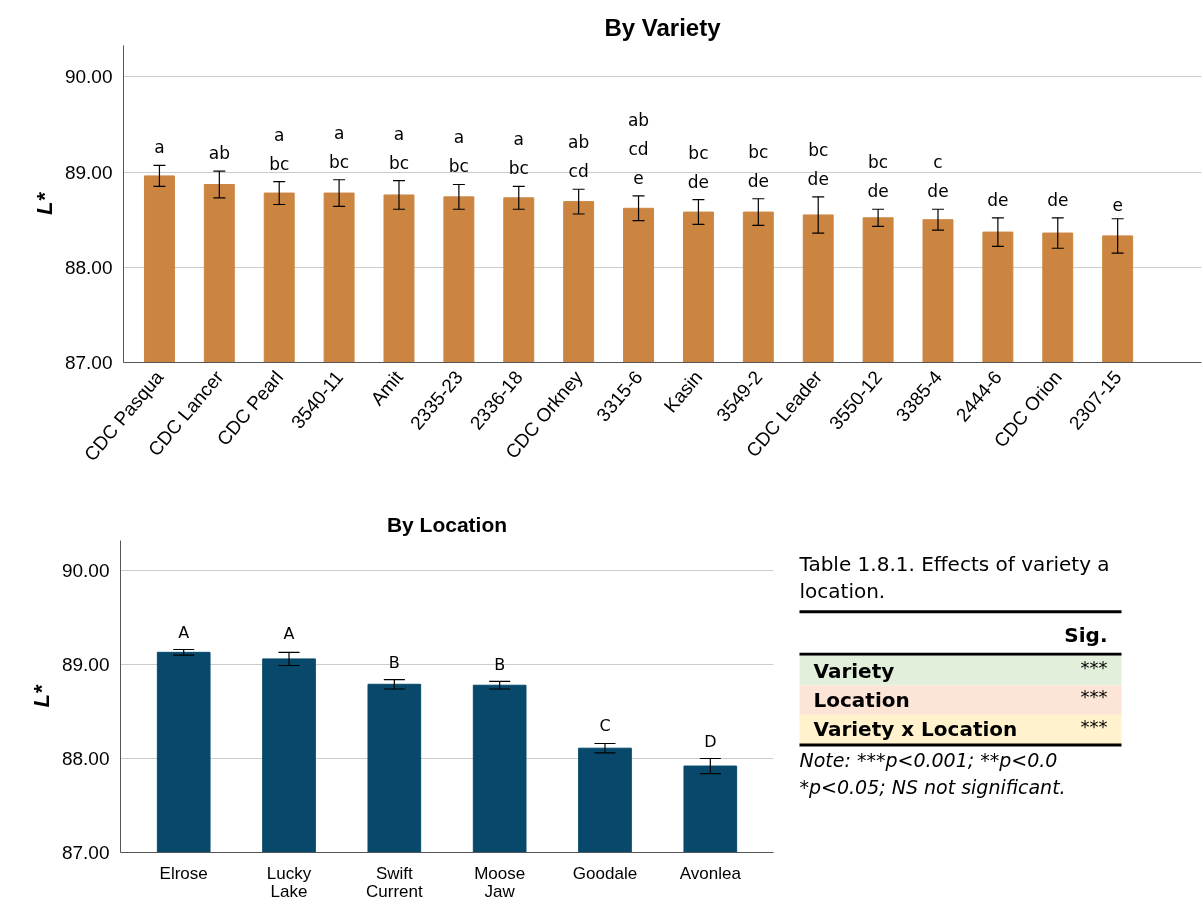  I want to click on text: Table 1.8.1. Effects of variety a location., so click(954, 577).